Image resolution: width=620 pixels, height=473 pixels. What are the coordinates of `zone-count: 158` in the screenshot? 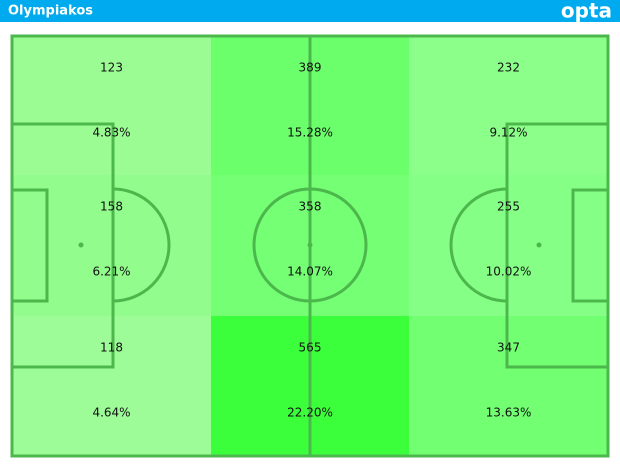 It's located at (111, 207).